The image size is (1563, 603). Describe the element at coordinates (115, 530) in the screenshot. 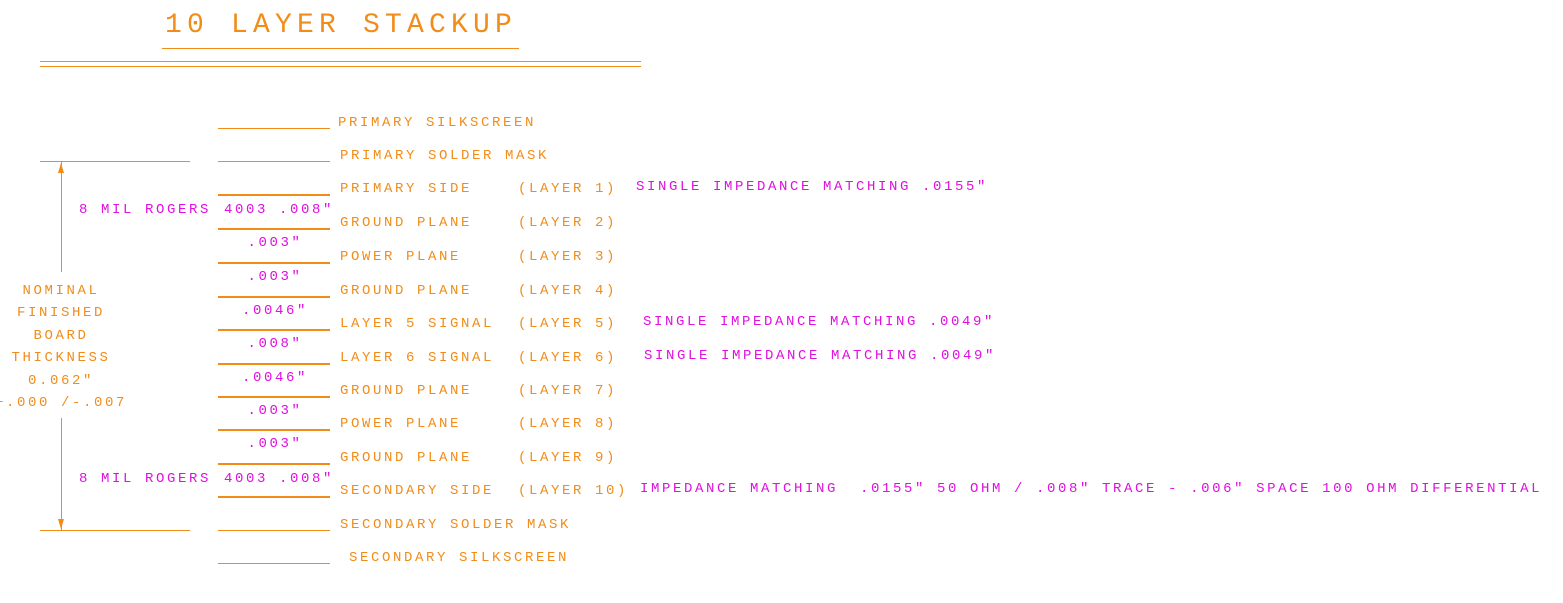

I see `dimension-bottom-extension` at that location.